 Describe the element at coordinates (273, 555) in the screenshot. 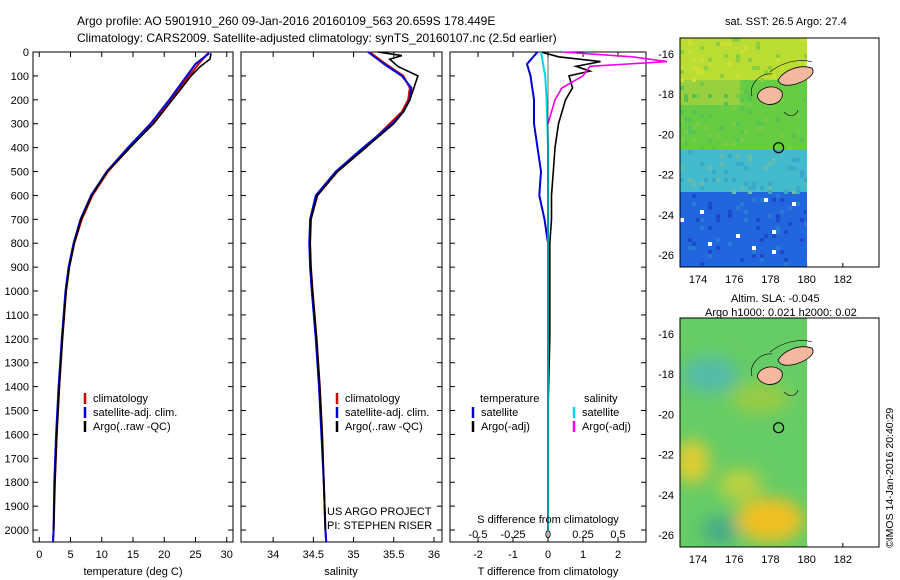

I see `salinity-x-tick-label: 34` at that location.